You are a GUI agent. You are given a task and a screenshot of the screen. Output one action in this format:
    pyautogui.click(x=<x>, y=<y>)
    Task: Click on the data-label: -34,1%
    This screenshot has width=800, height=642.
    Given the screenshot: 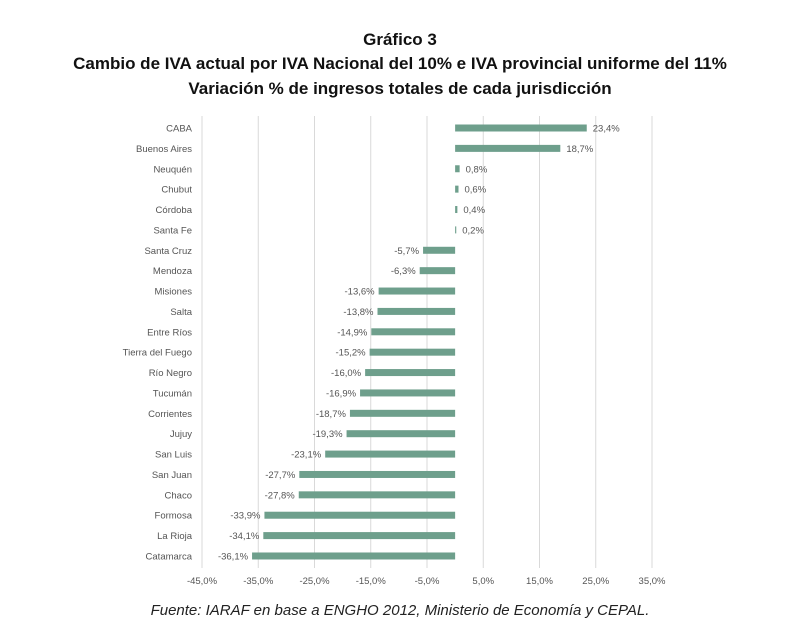 What is the action you would take?
    pyautogui.click(x=244, y=536)
    